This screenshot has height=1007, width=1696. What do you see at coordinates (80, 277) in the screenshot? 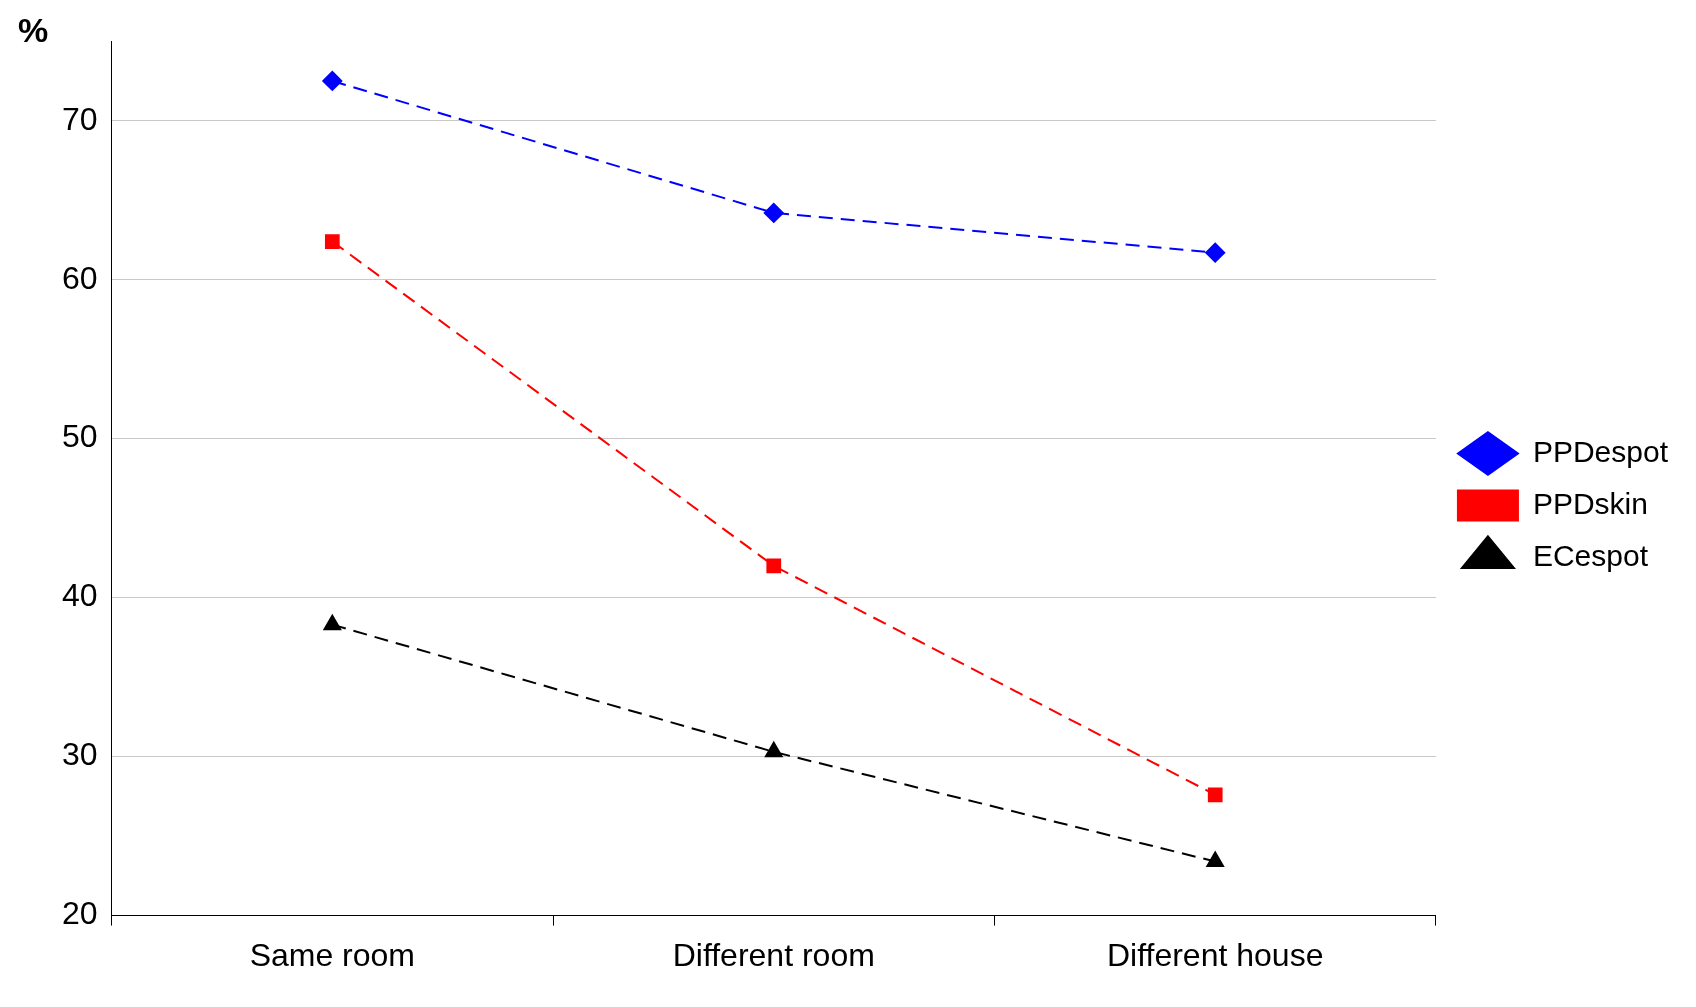
I see `y-tick-label: 60` at bounding box center [80, 277].